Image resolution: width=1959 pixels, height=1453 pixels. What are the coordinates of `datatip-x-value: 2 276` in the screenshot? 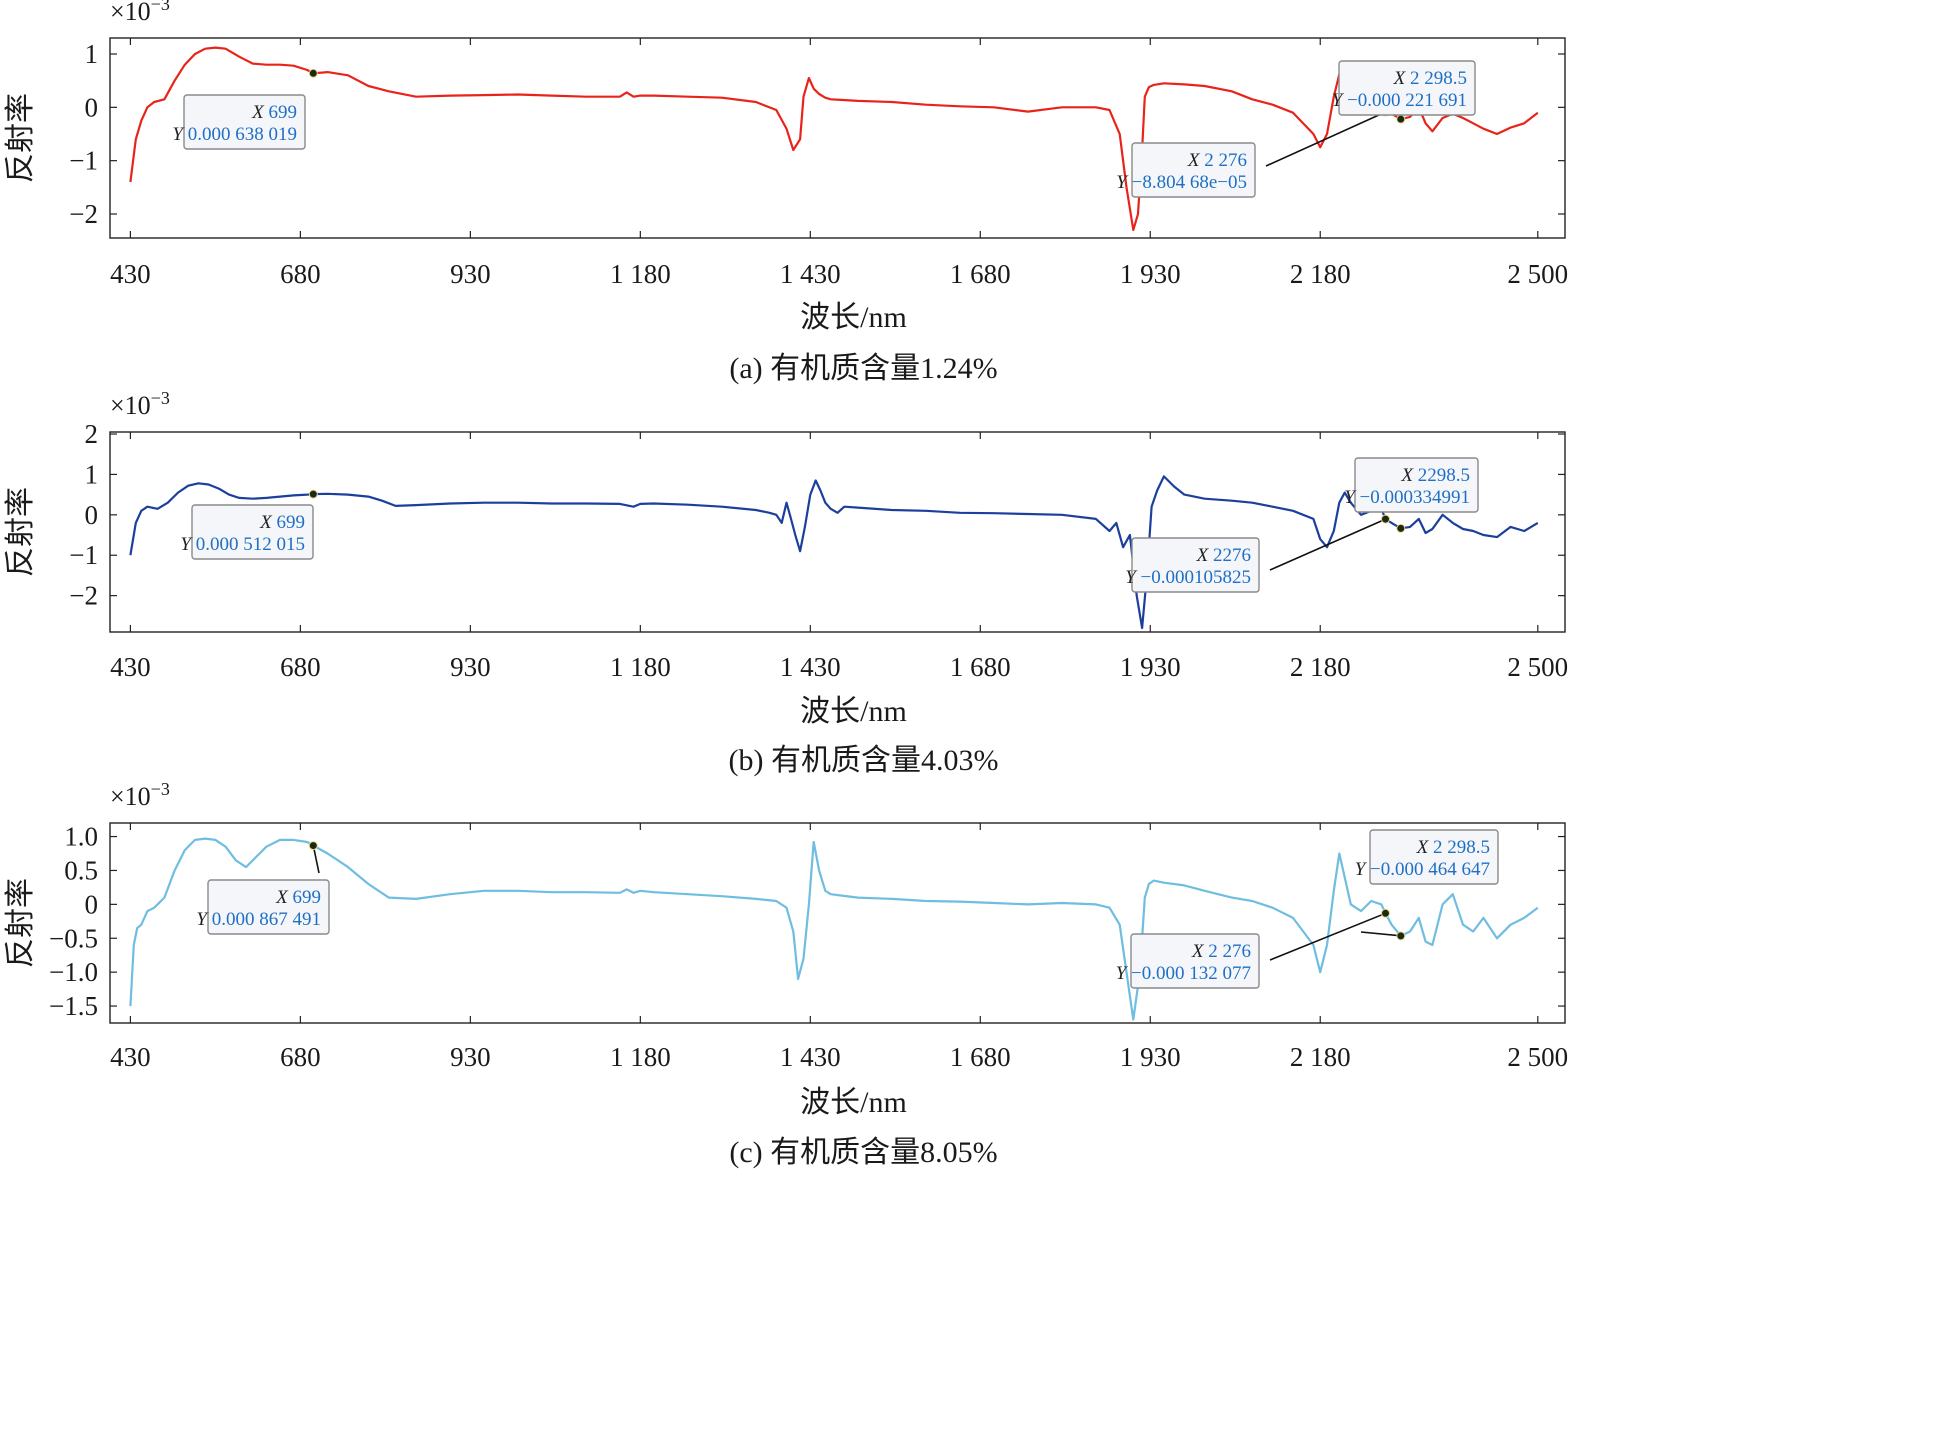 It's located at (1229, 951).